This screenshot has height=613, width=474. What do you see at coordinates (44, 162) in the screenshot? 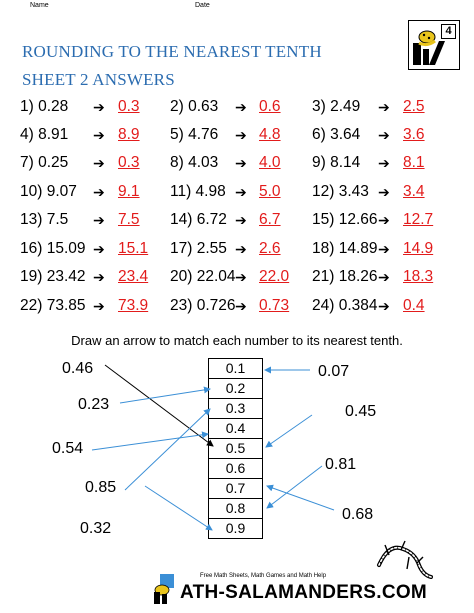
I see `problem-7-question: 7) 0.25` at bounding box center [44, 162].